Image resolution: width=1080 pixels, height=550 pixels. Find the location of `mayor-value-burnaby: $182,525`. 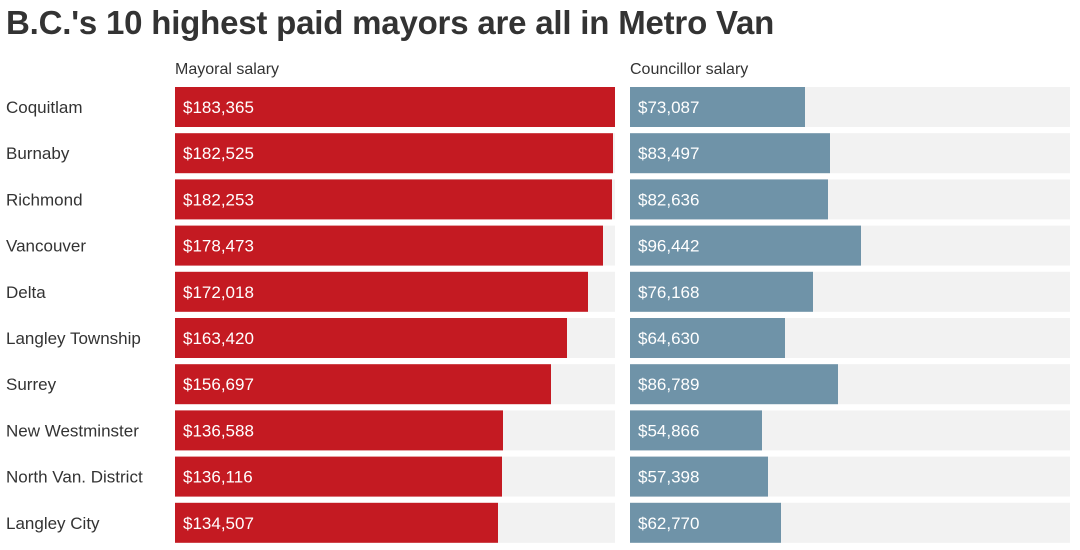

mayor-value-burnaby: $182,525 is located at coordinates (218, 153).